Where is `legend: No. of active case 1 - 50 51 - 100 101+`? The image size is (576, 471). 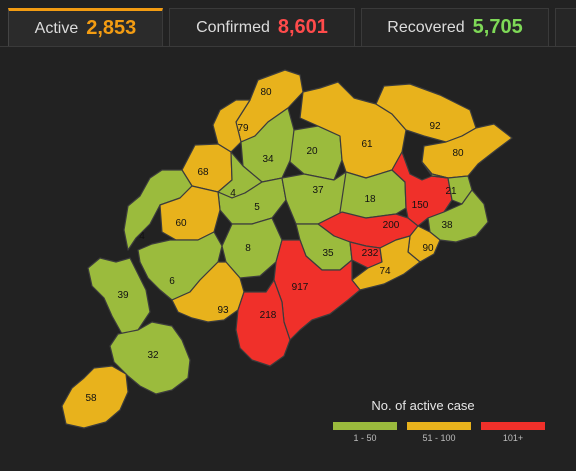
legend: No. of active case 1 - 50 51 - 100 101+ is located at coordinates (439, 423).